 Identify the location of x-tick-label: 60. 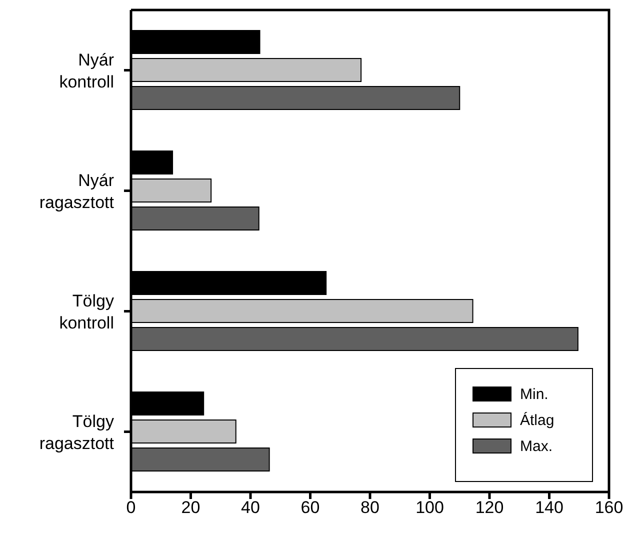
(310, 508).